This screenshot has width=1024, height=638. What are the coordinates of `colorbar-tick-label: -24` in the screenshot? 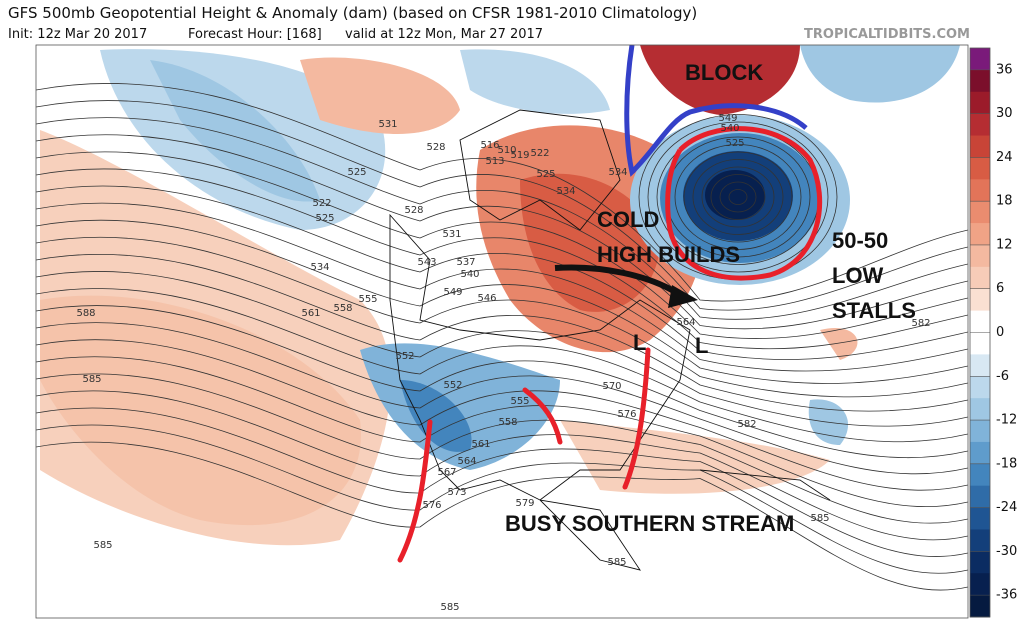 It's located at (1006, 507).